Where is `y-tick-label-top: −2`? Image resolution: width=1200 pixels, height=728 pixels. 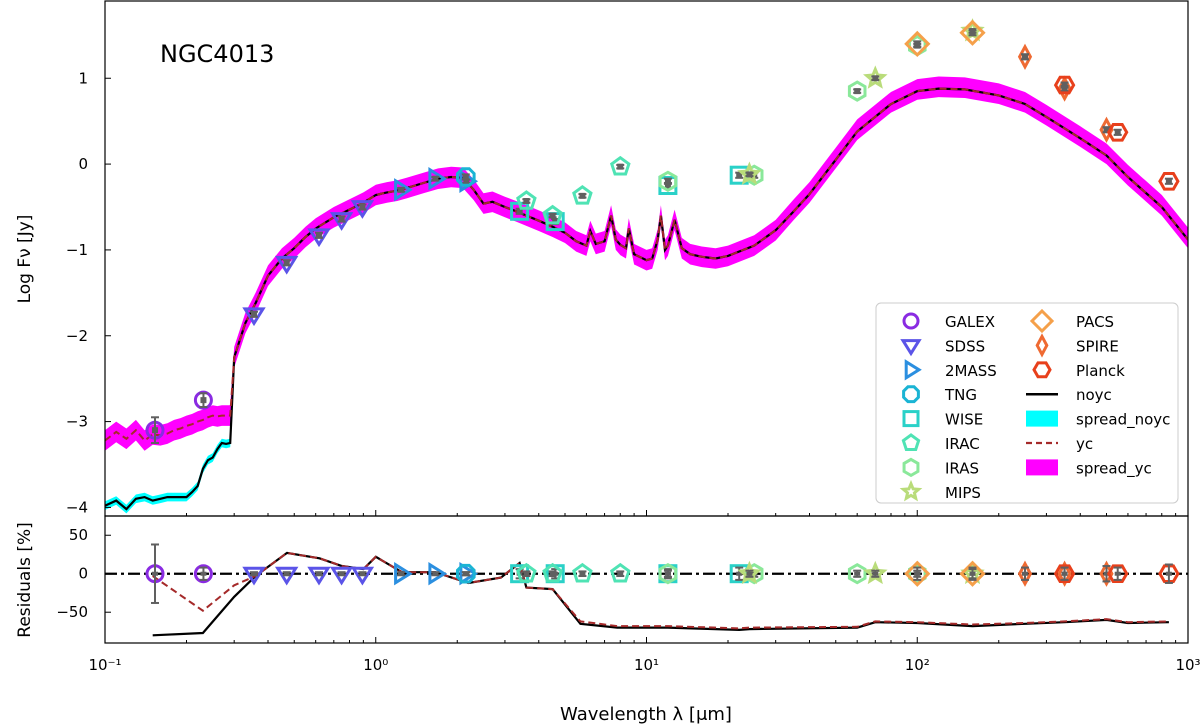 y-tick-label-top: −2 is located at coordinates (77, 336).